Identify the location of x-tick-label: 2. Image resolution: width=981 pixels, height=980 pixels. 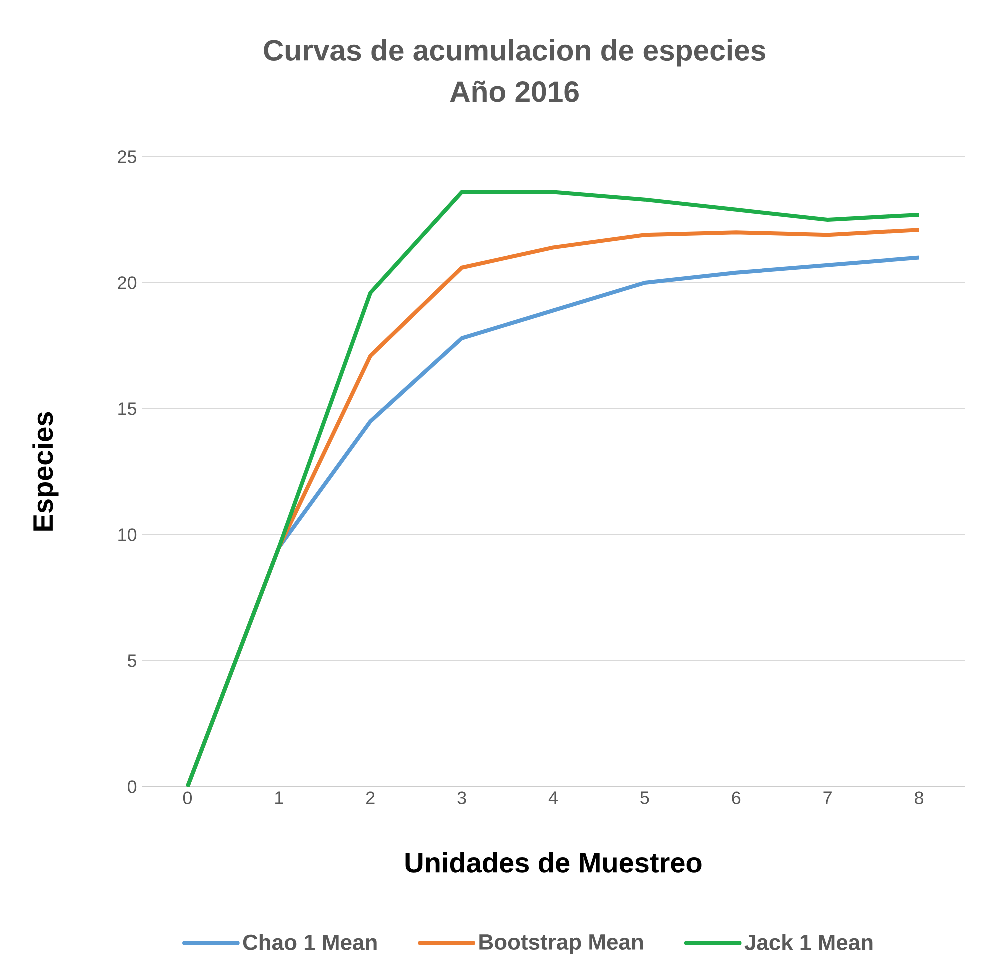
(370, 798).